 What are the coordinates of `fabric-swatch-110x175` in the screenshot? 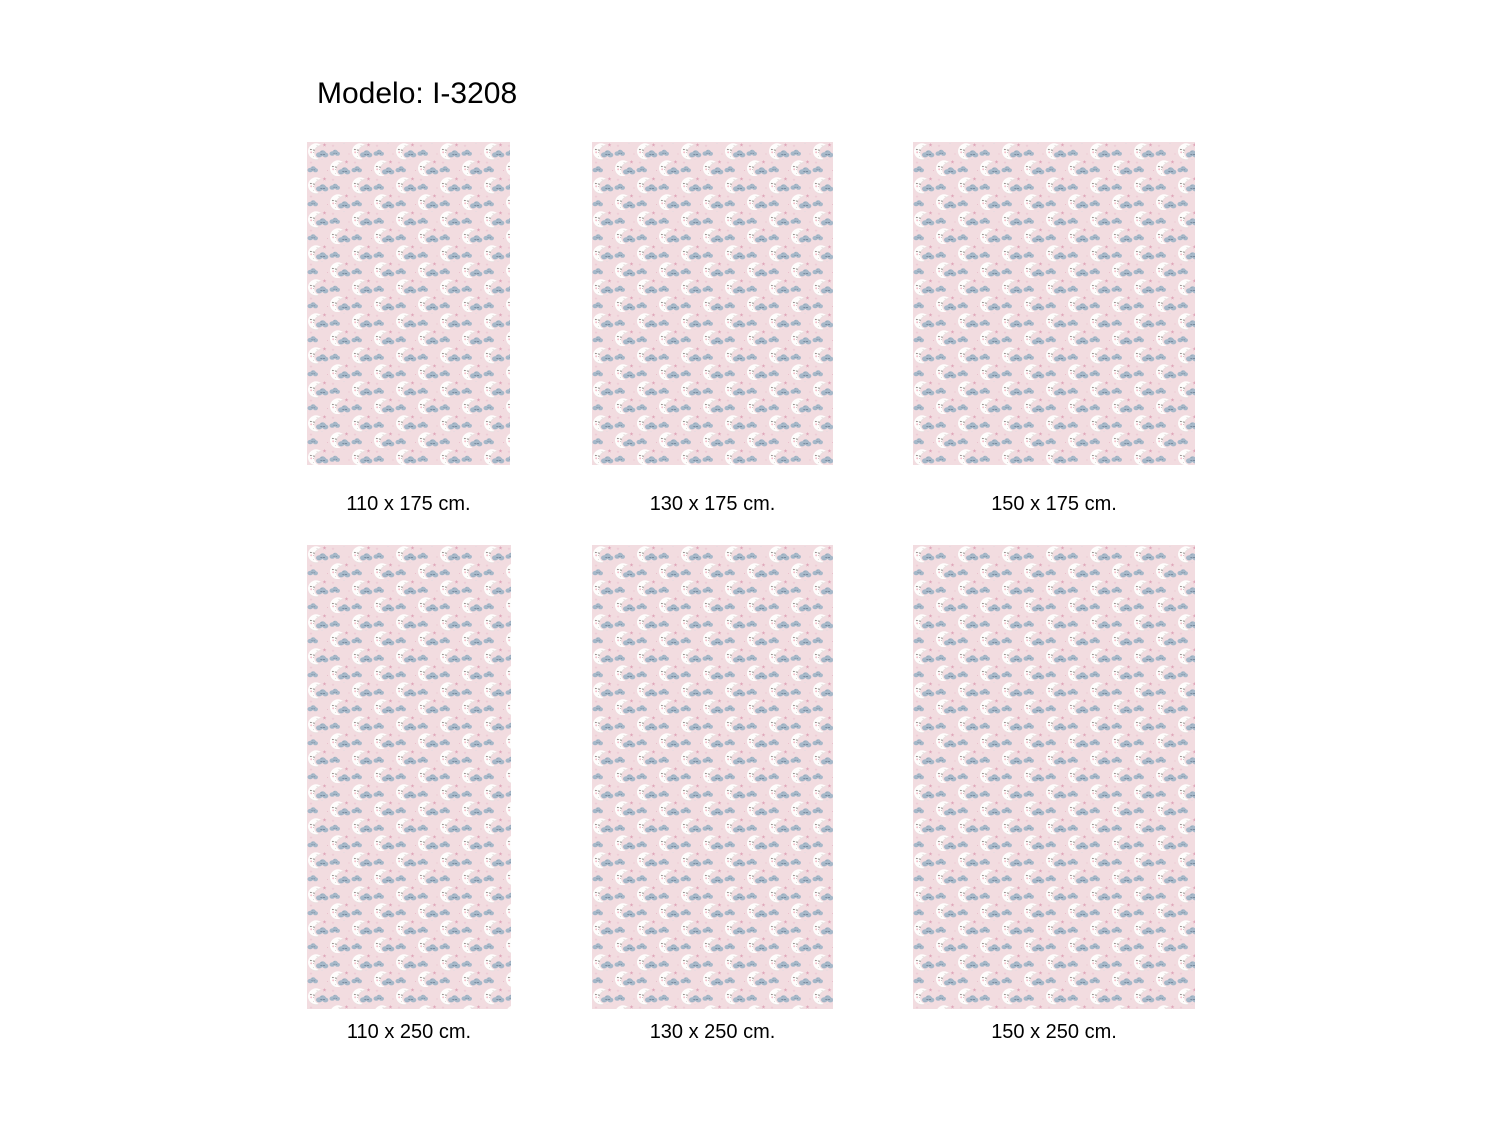 It's located at (408, 303).